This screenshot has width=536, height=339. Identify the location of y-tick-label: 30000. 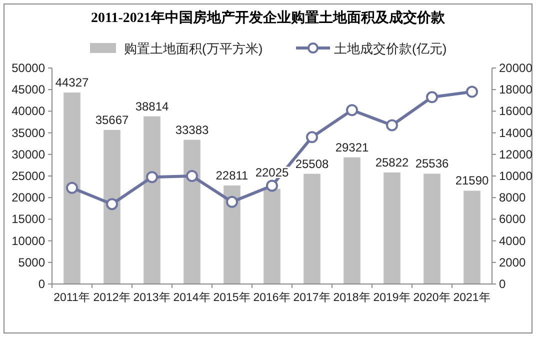
(29, 154).